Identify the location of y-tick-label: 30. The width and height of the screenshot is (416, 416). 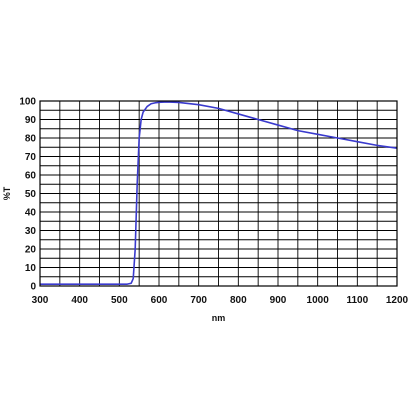
(31, 231).